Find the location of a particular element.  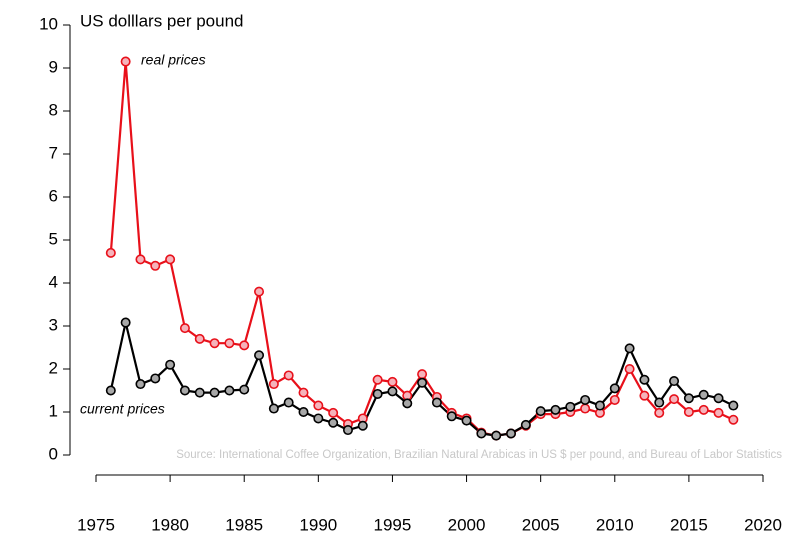

annotation: current prices is located at coordinates (122, 409).